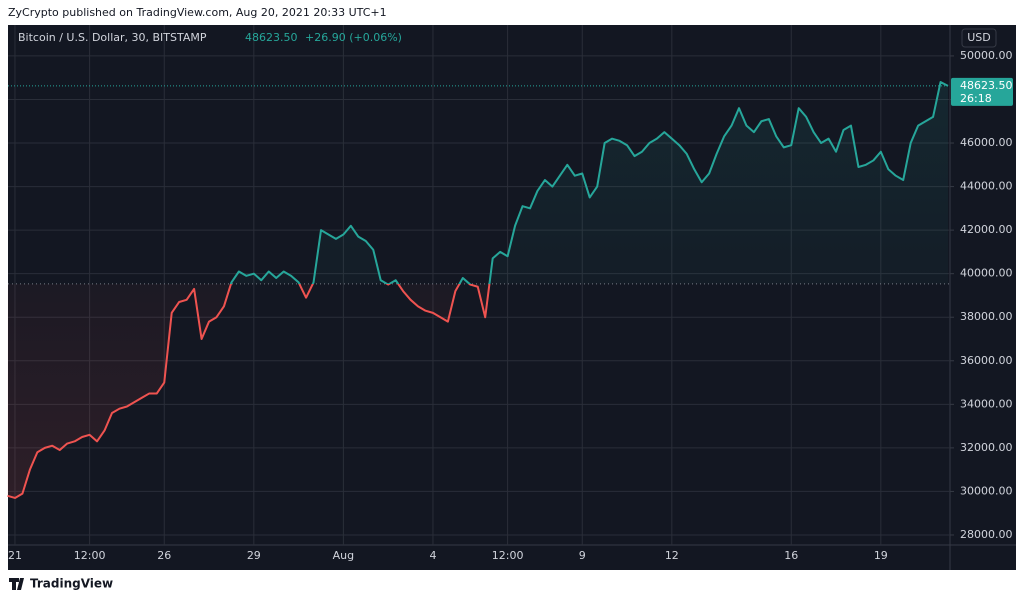 The height and width of the screenshot is (599, 1024). What do you see at coordinates (986, 360) in the screenshot?
I see `y-tick-label: 36000.00` at bounding box center [986, 360].